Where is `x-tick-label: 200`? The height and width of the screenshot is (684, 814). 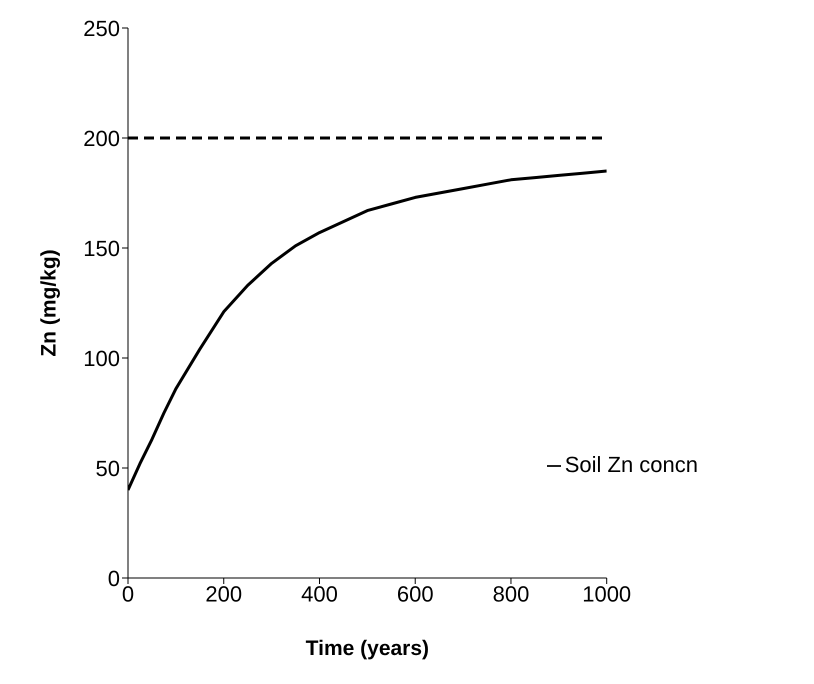
x-tick-label: 200 is located at coordinates (223, 594).